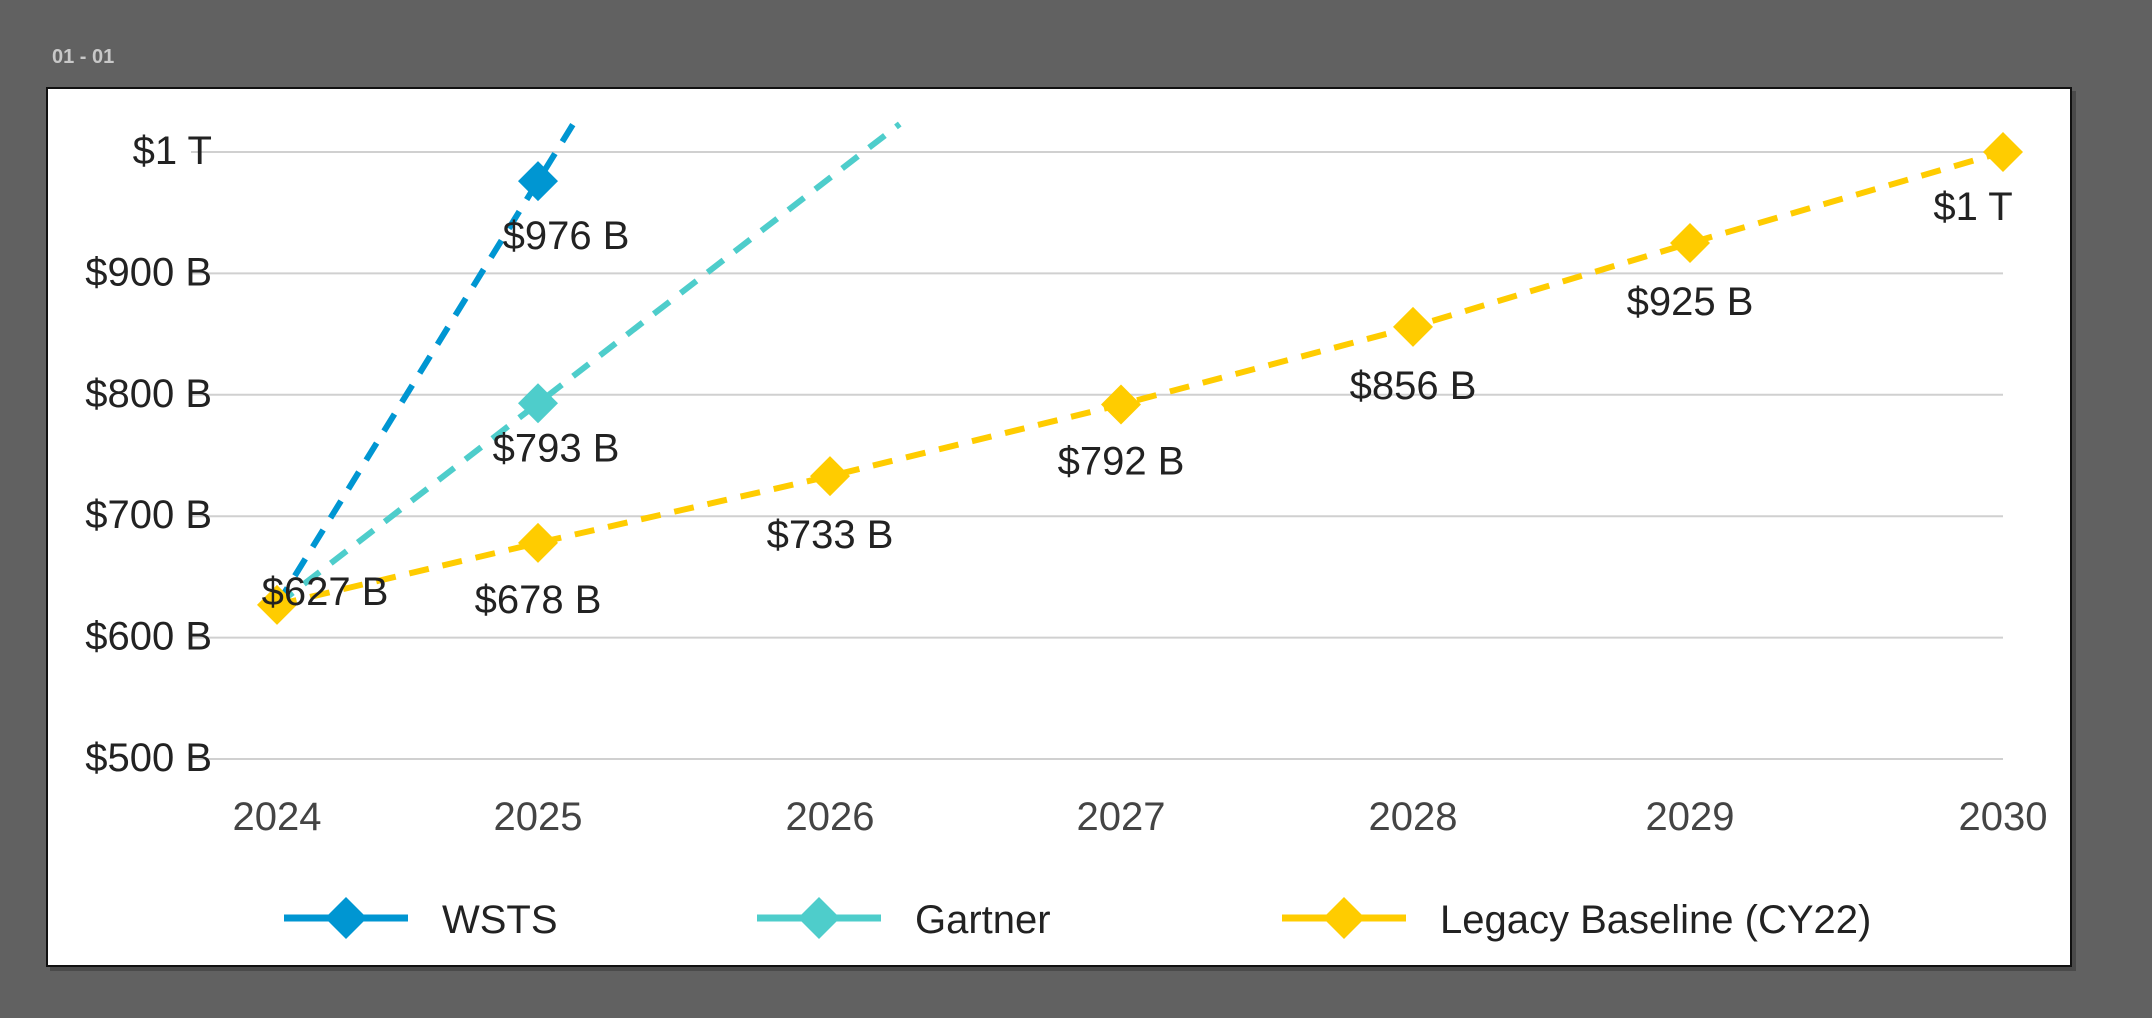 The height and width of the screenshot is (1018, 2152). I want to click on legend-label: Legacy Baseline (CY22), so click(1655, 920).